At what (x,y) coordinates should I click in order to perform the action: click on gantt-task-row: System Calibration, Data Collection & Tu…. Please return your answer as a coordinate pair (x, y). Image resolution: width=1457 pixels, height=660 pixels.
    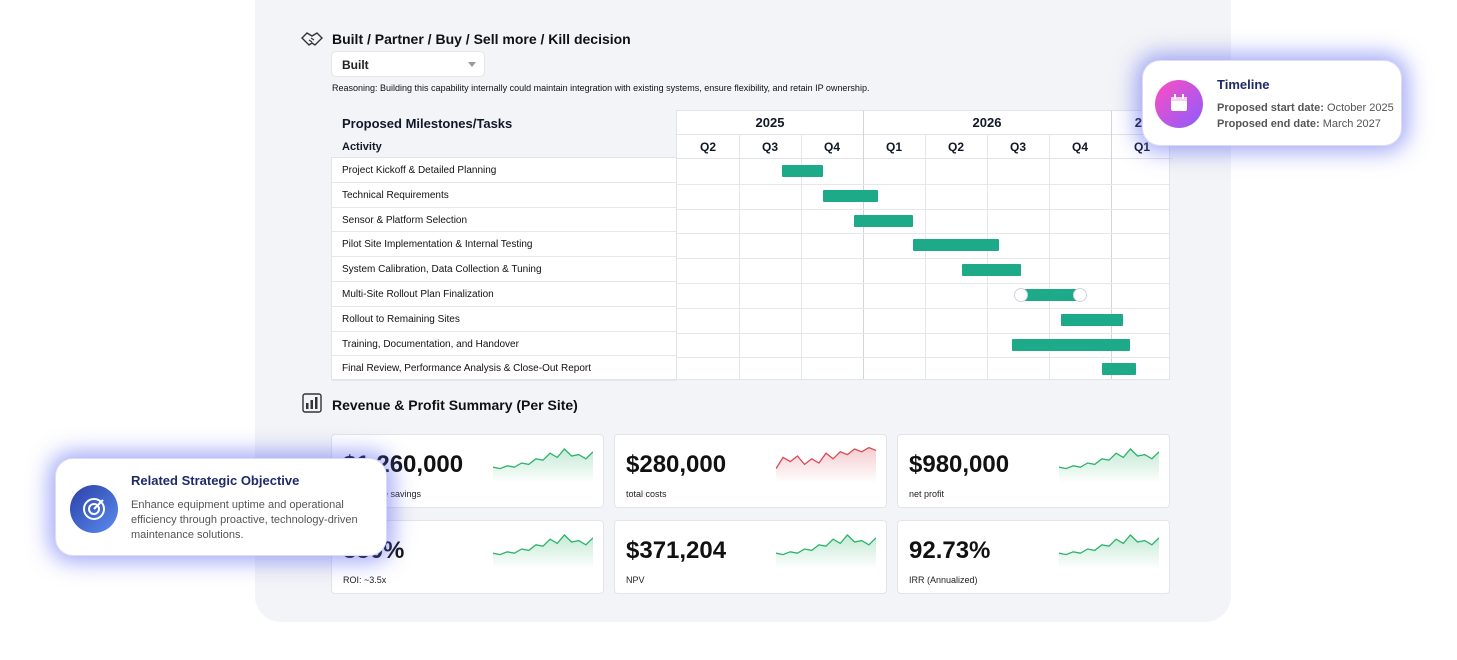
    Looking at the image, I should click on (504, 269).